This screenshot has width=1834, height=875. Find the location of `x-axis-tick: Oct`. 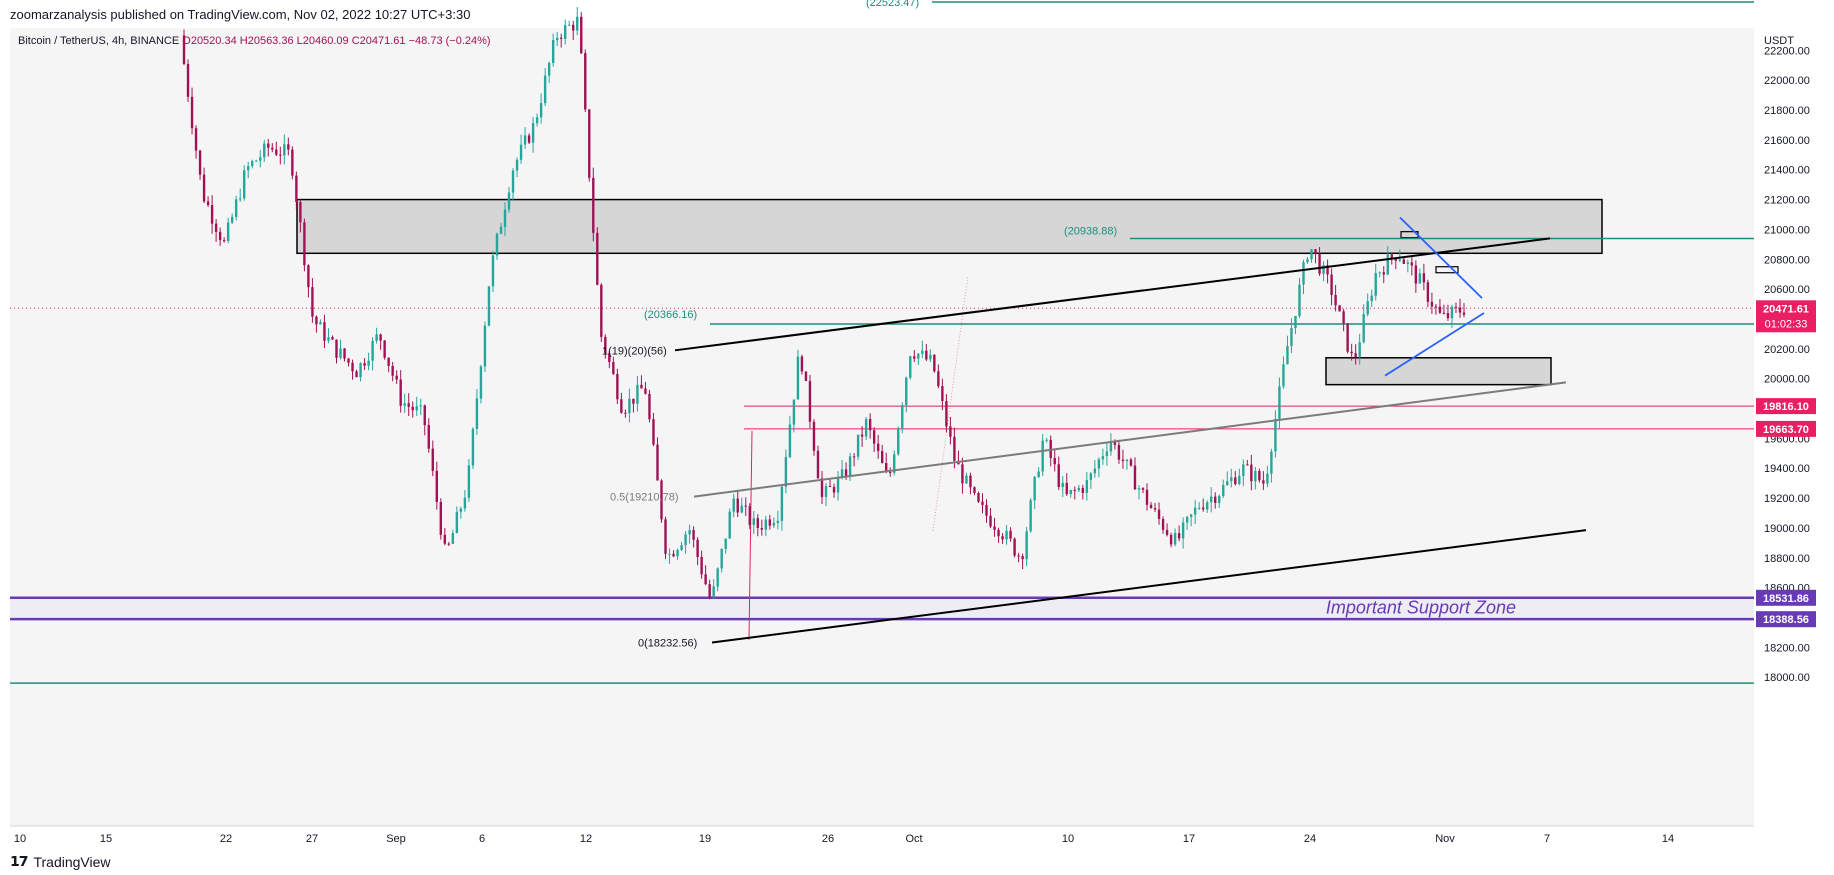

x-axis-tick: Oct is located at coordinates (913, 839).